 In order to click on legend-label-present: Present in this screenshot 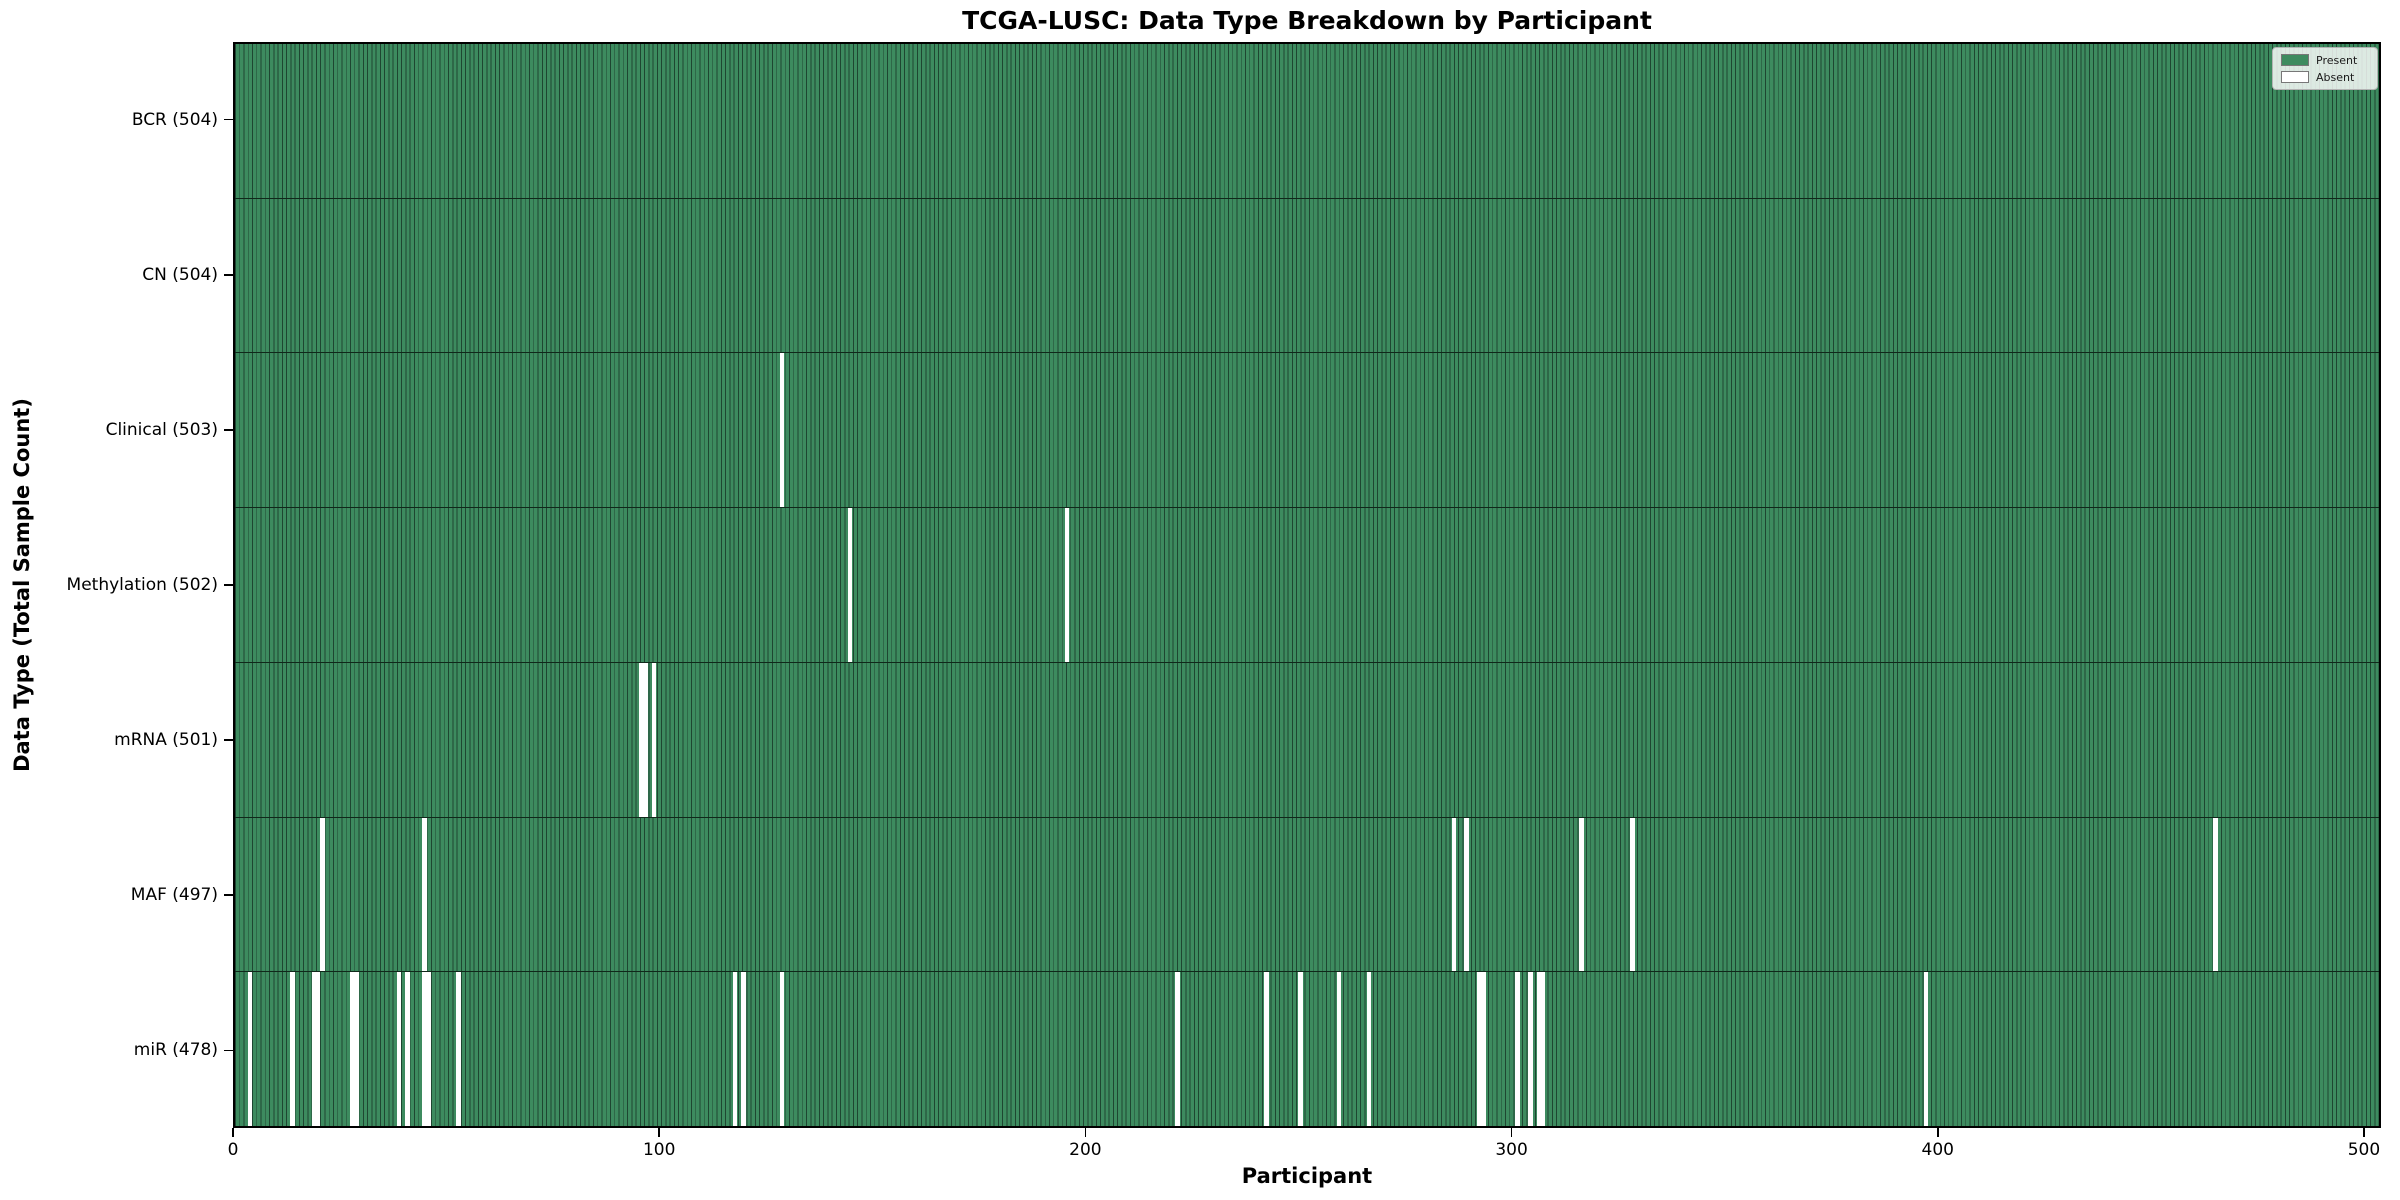, I will do `click(2337, 60)`.